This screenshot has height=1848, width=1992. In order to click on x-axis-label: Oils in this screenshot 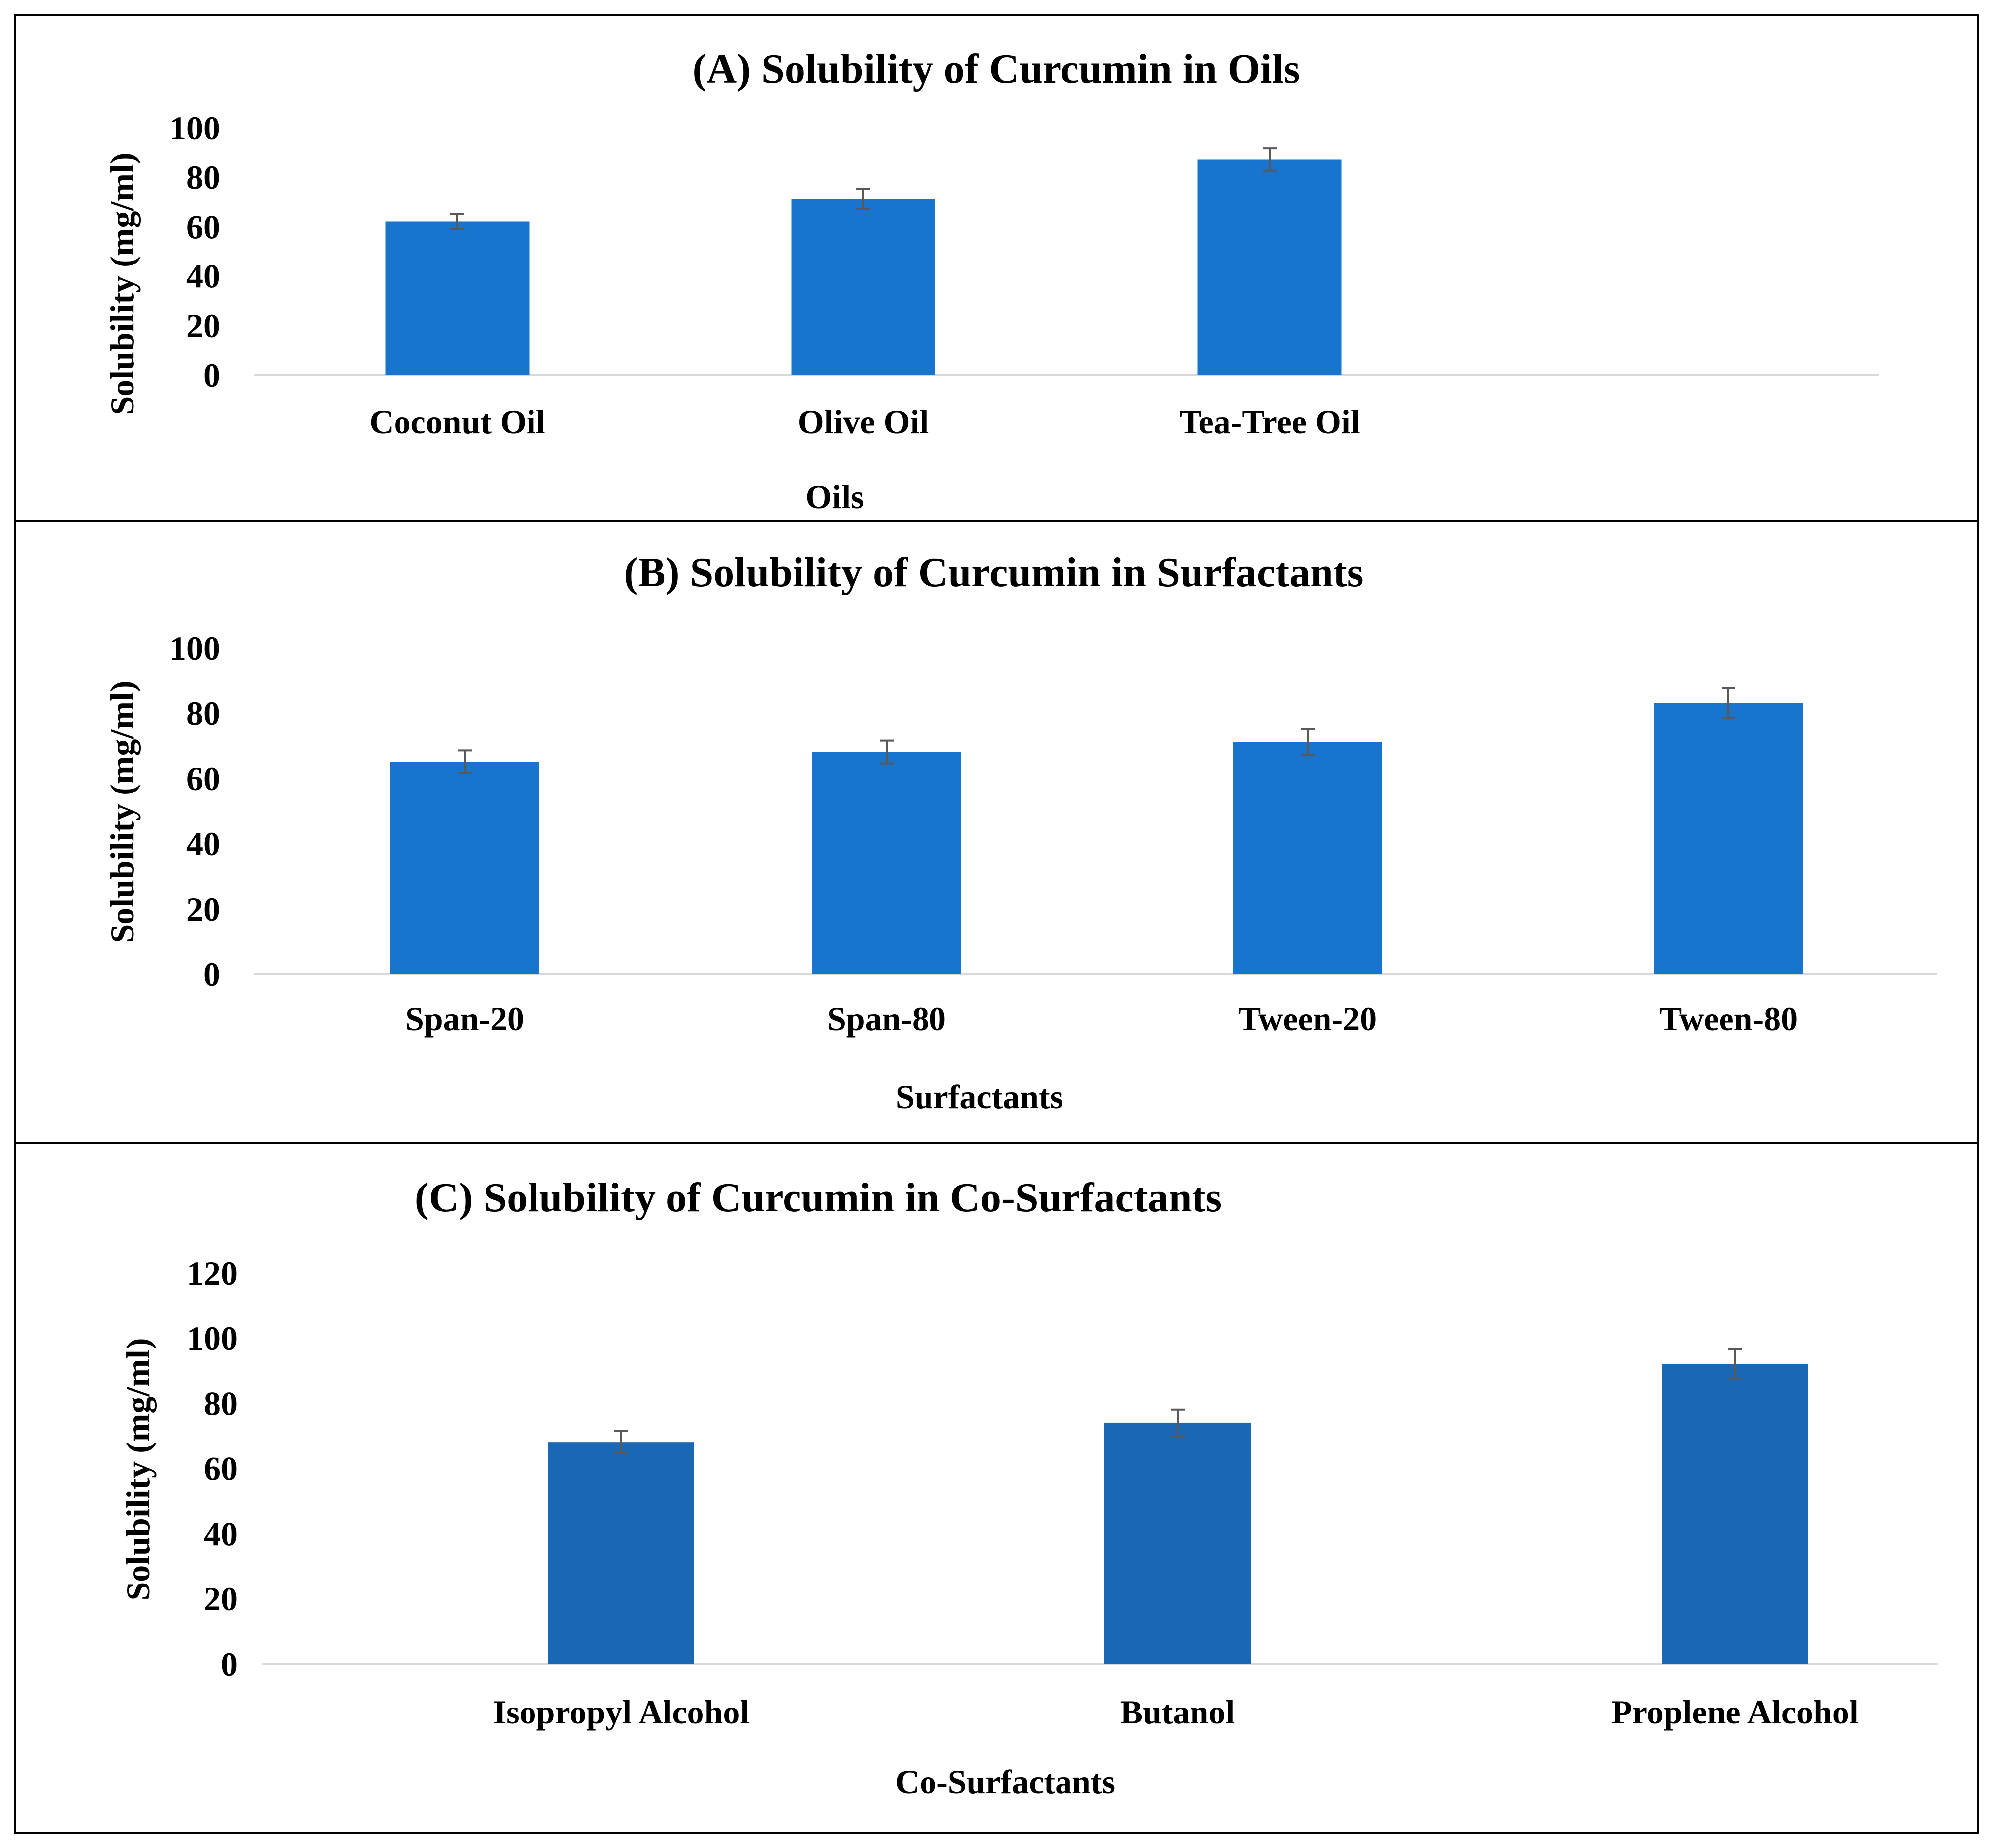, I will do `click(834, 497)`.